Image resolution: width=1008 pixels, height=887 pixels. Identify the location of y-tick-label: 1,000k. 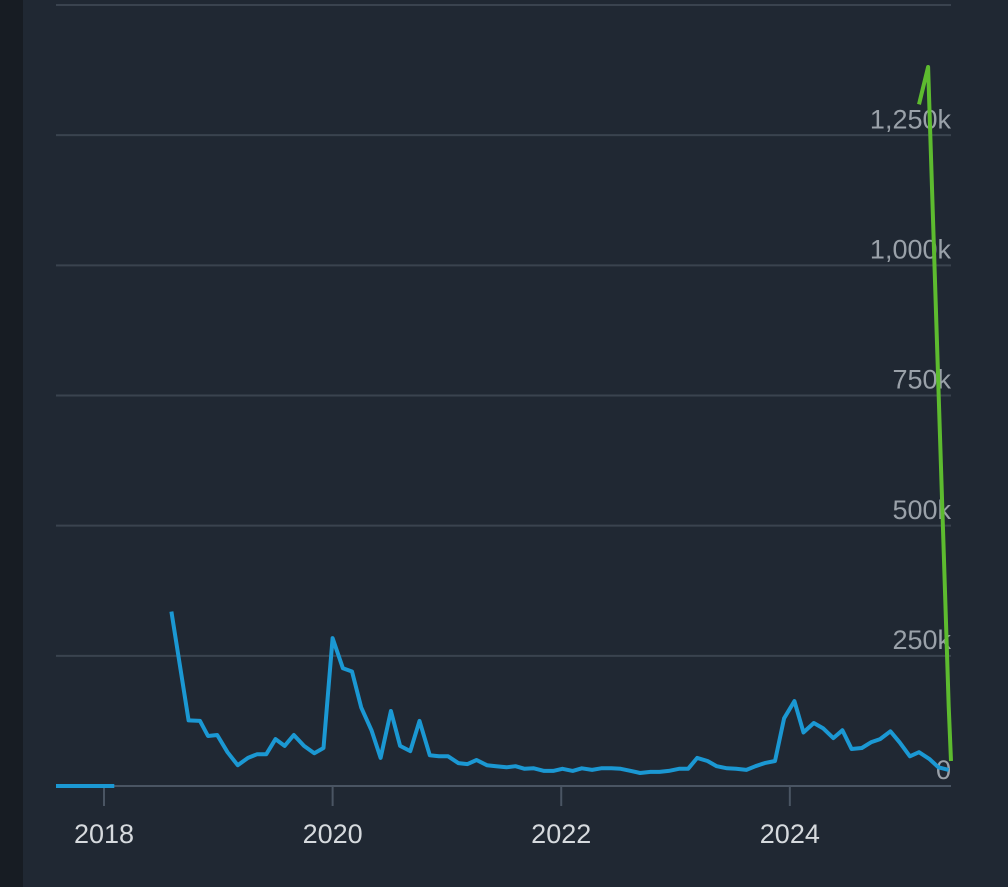
(911, 249).